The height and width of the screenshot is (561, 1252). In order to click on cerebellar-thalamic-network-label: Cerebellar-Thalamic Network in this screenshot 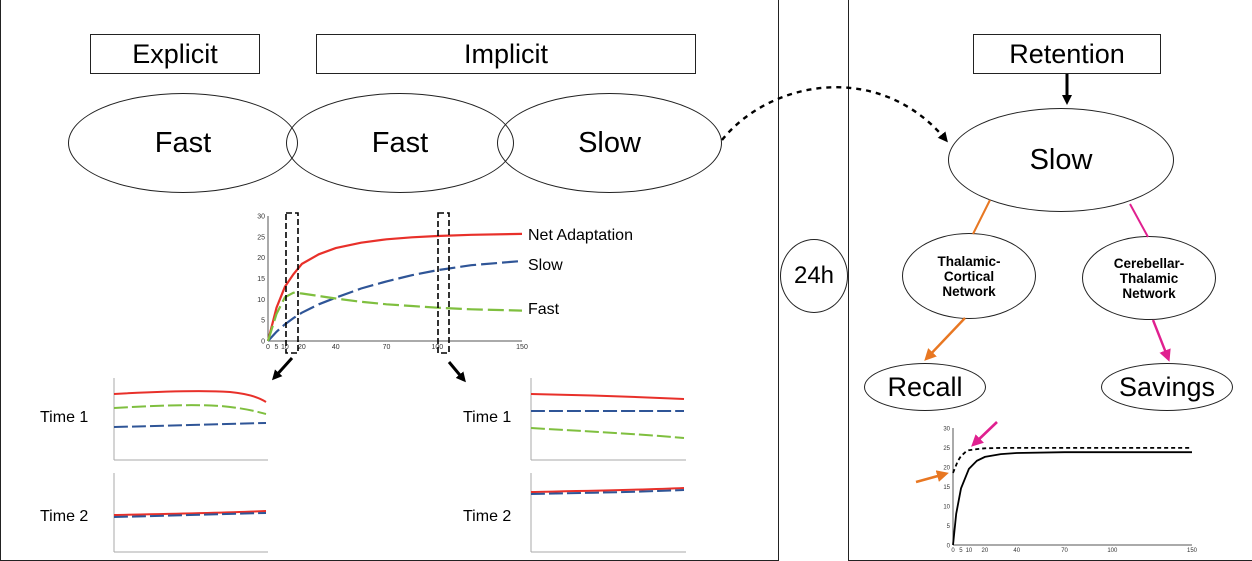, I will do `click(1149, 278)`.